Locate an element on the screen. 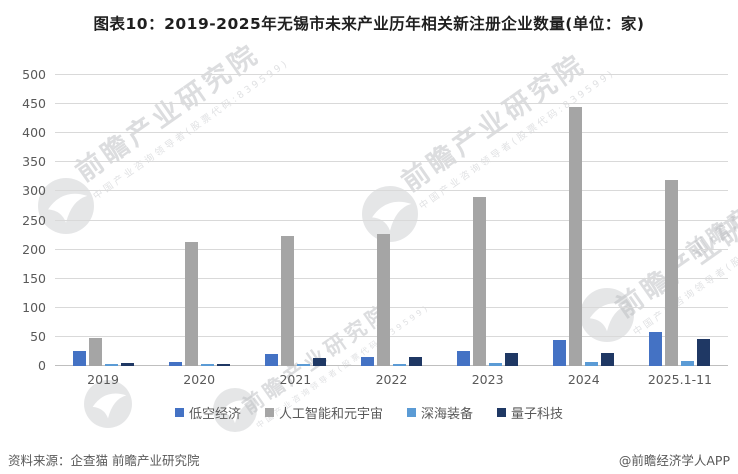 The image size is (738, 474). bar-group-2023 is located at coordinates (488, 220).